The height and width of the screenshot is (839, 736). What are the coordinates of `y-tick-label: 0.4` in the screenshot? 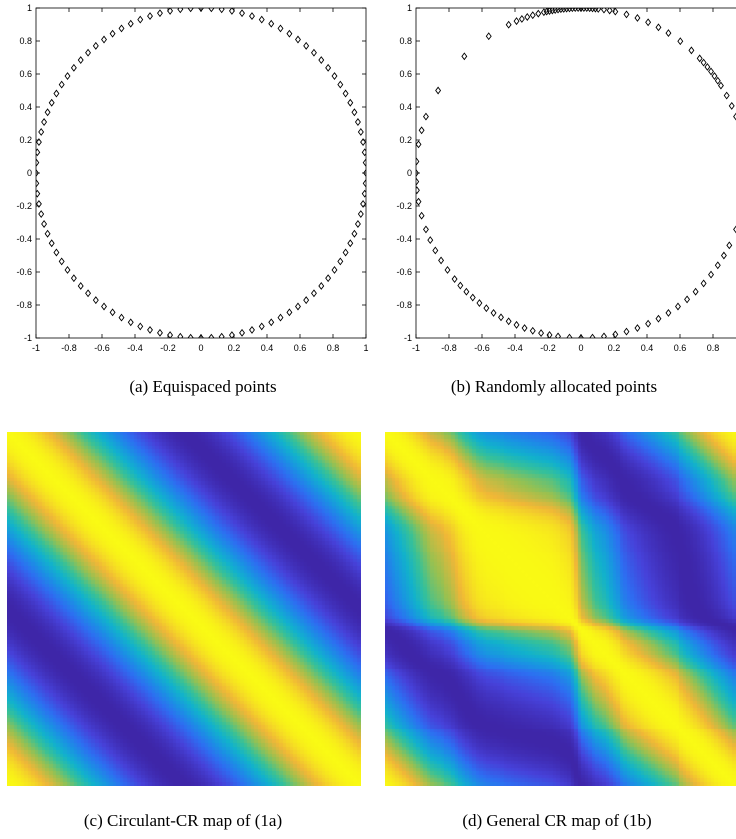 It's located at (405, 107).